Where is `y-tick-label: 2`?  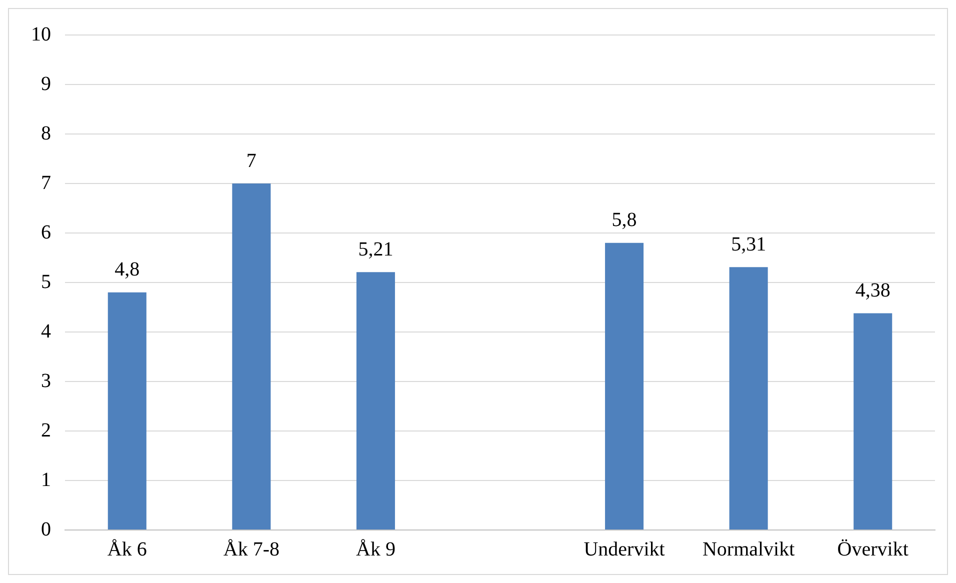
y-tick-label: 2 is located at coordinates (46, 430).